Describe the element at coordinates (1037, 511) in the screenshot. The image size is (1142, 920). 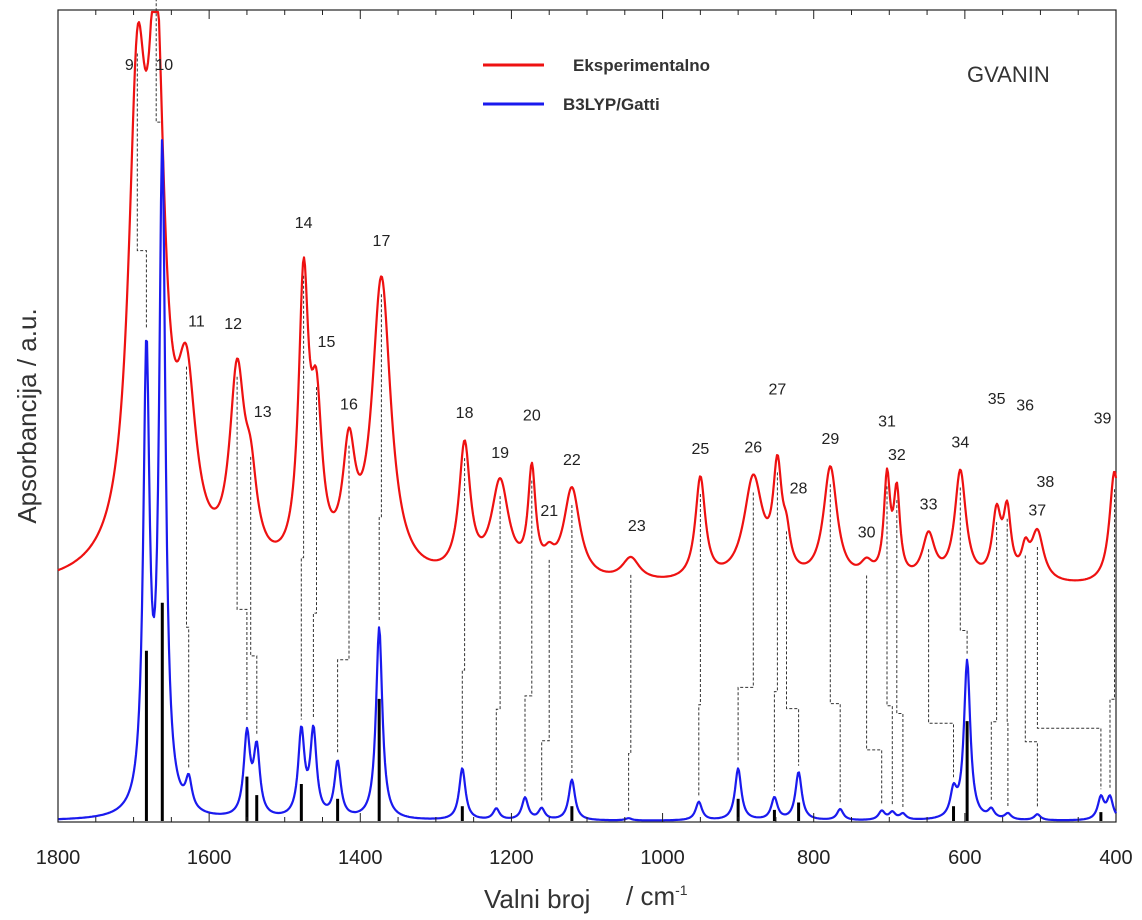
I see `peak-label: 37` at that location.